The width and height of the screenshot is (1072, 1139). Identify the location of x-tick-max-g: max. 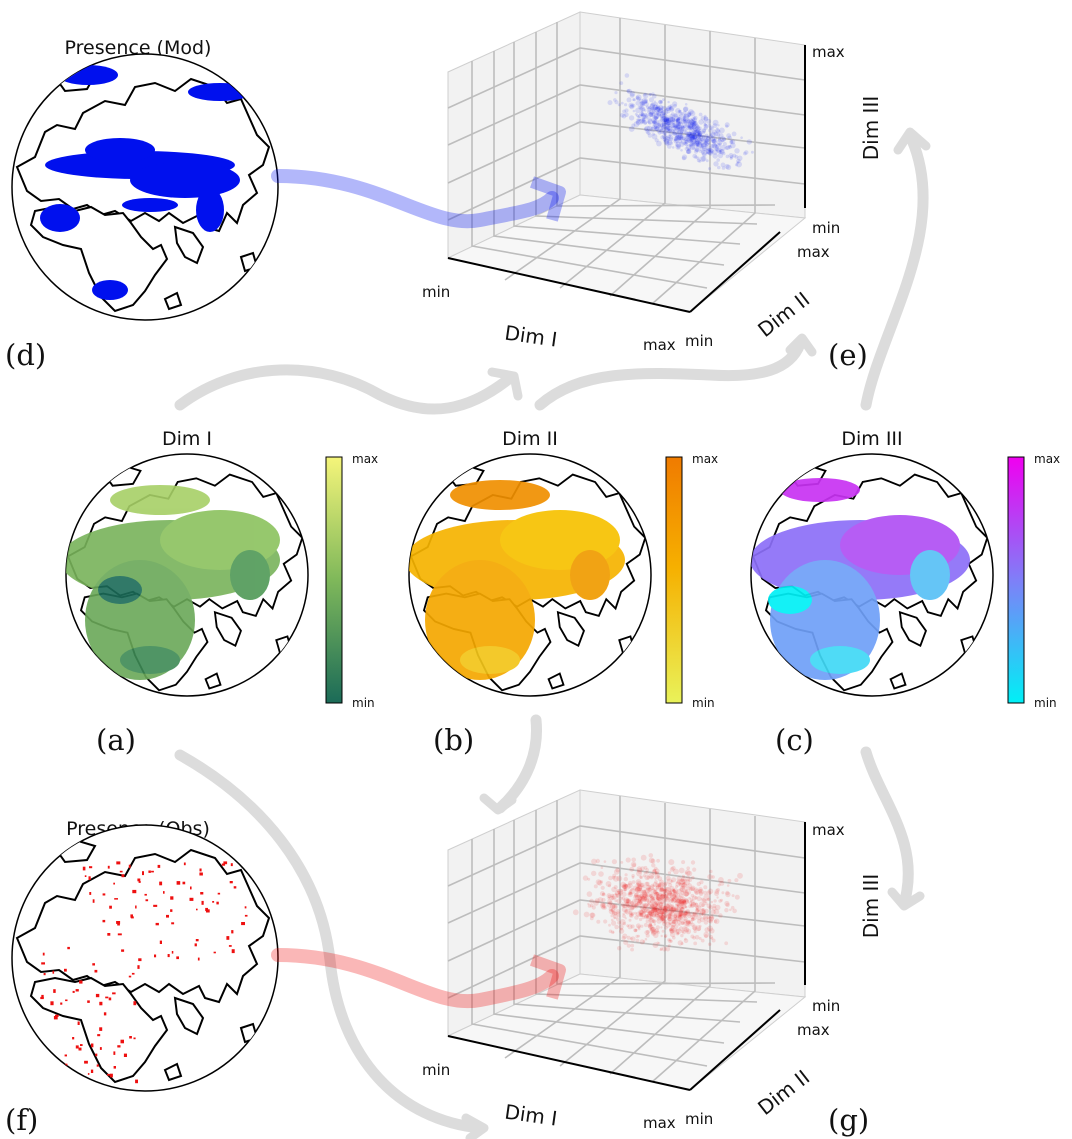
(659, 1123).